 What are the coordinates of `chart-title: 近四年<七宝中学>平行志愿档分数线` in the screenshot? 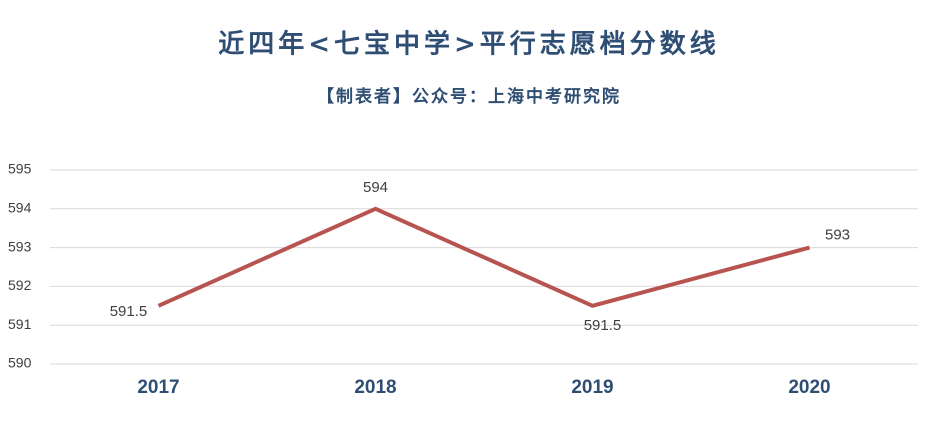 It's located at (469, 44).